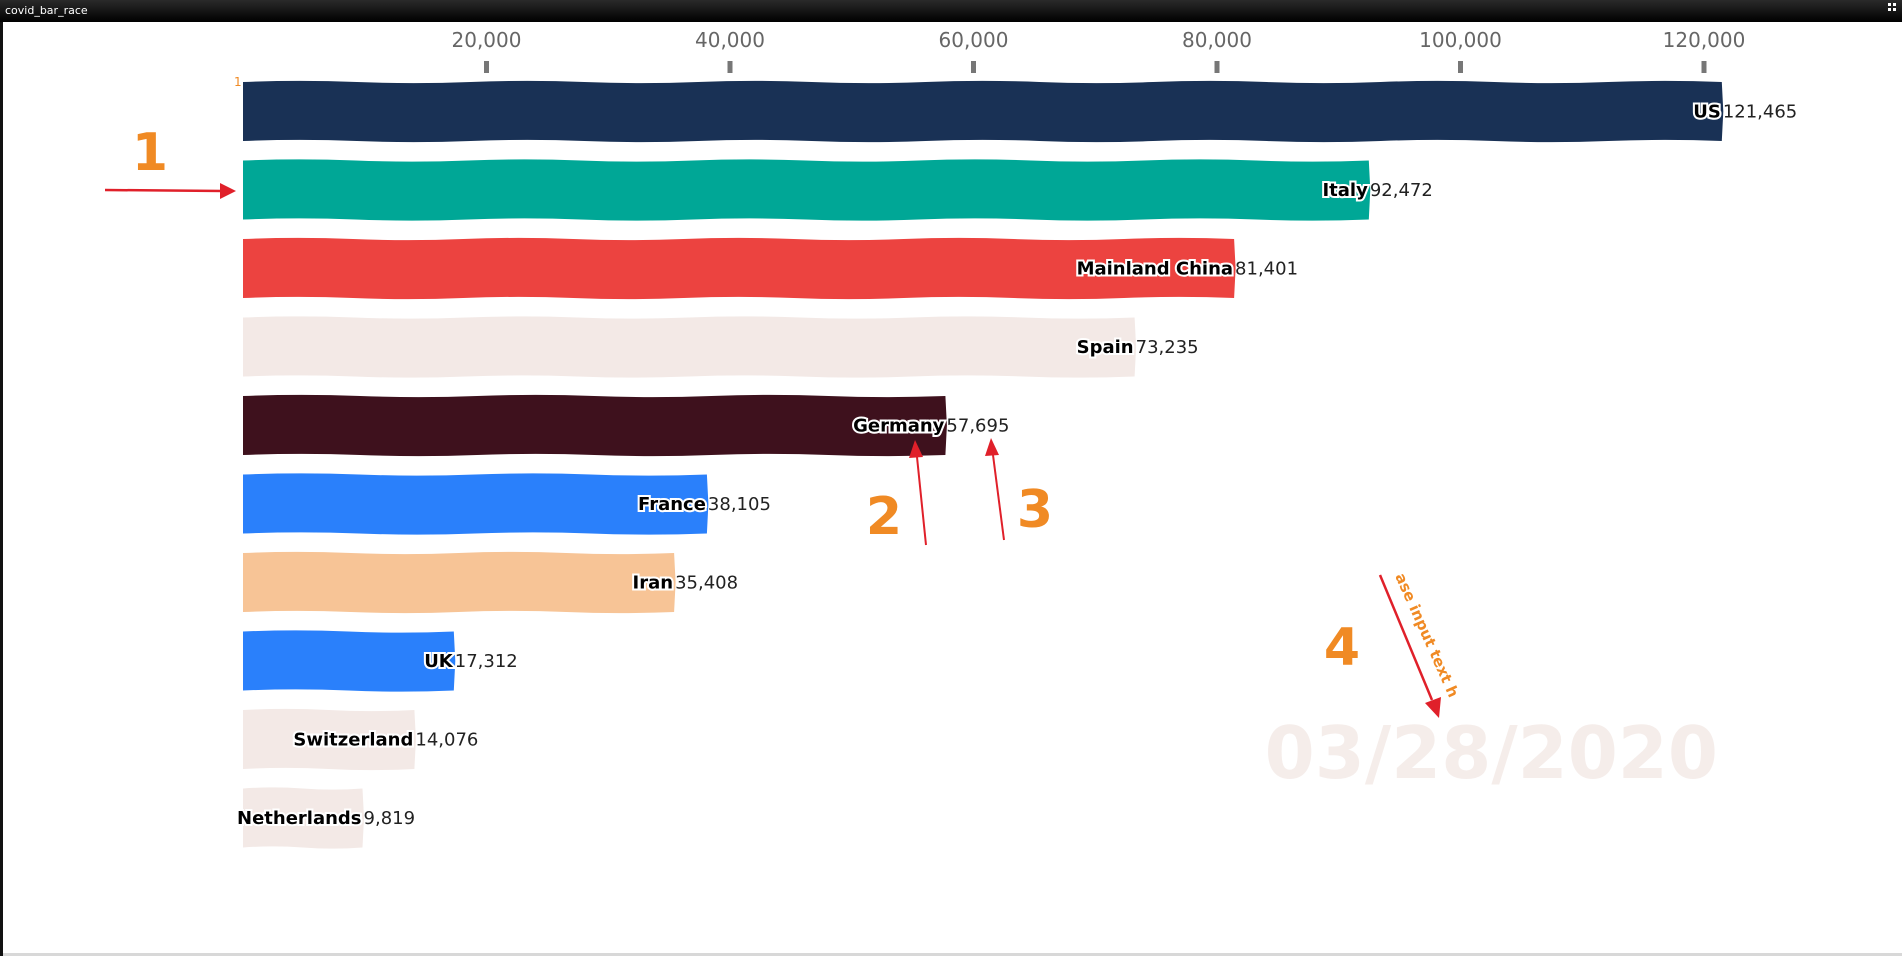 This screenshot has width=1902, height=956. Describe the element at coordinates (459, 582) in the screenshot. I see `bar-iran` at that location.